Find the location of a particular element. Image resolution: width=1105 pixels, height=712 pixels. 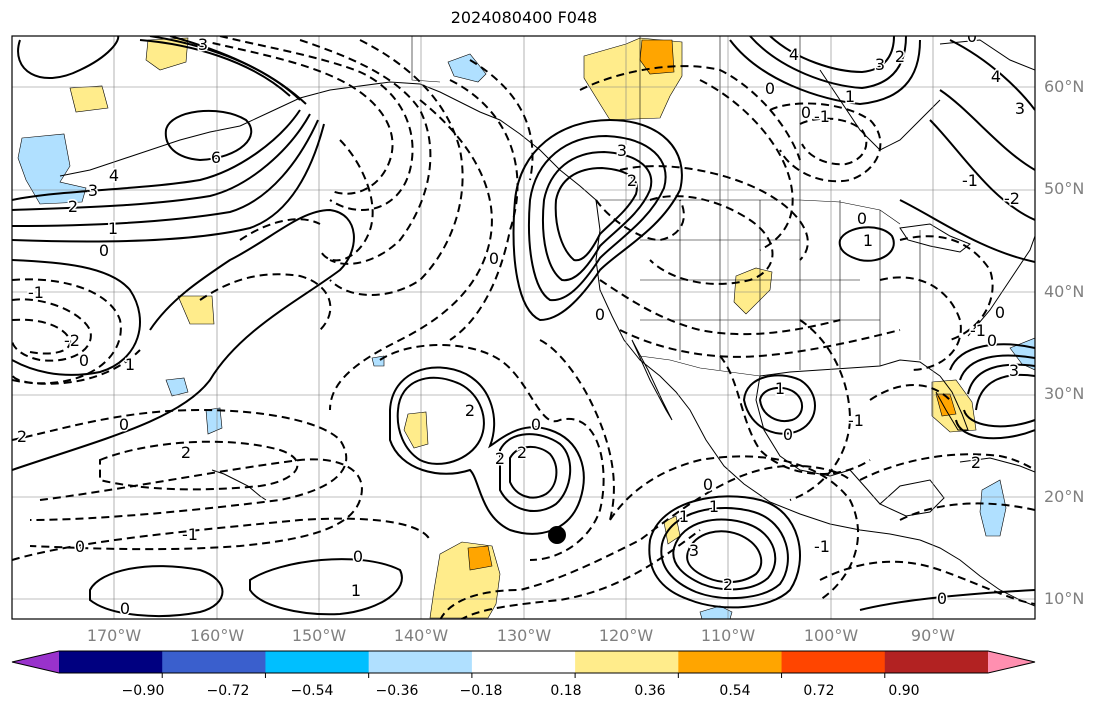

great-lakes is located at coordinates (935, 238).